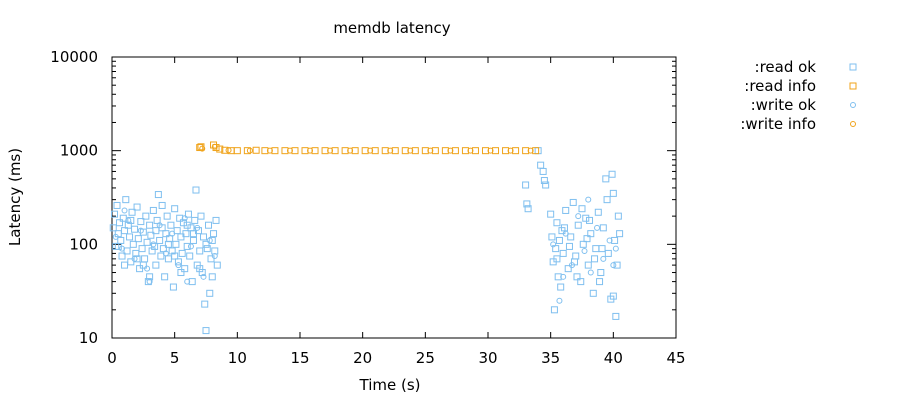 Image resolution: width=900 pixels, height=400 pixels. What do you see at coordinates (299, 358) in the screenshot?
I see `x-tick-label: 15` at bounding box center [299, 358].